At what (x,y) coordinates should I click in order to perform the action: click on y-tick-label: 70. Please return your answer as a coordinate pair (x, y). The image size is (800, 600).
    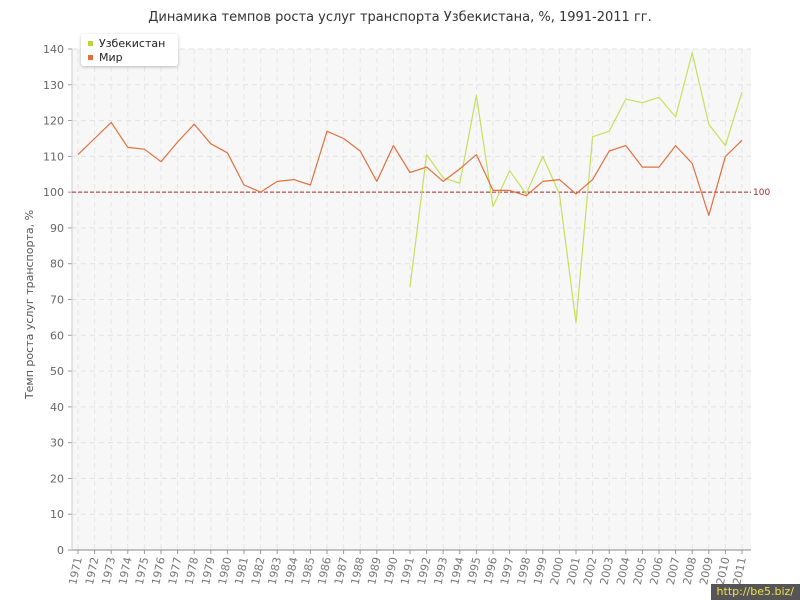
    Looking at the image, I should click on (57, 300).